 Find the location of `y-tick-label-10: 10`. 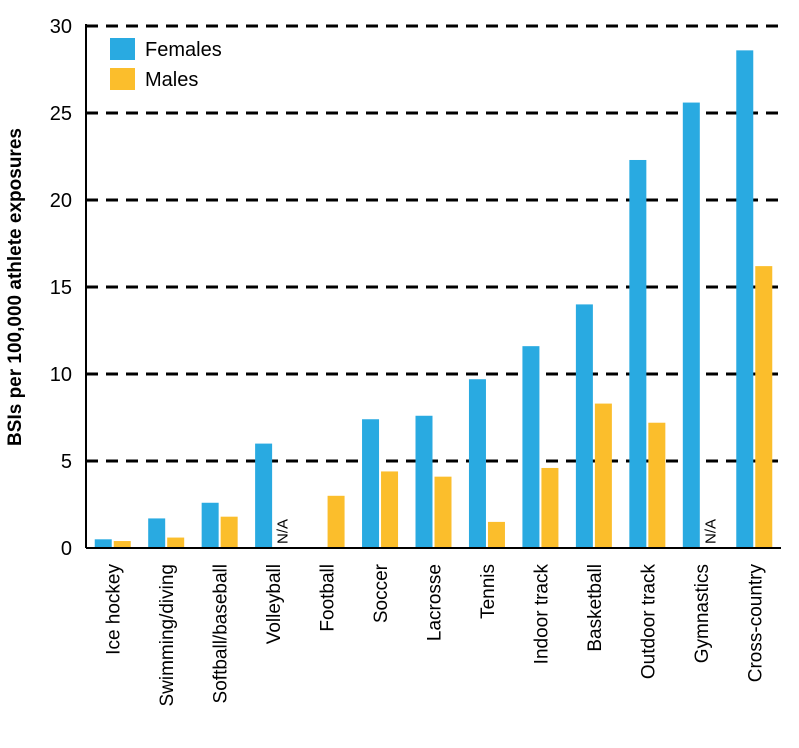

y-tick-label-10: 10 is located at coordinates (61, 375).